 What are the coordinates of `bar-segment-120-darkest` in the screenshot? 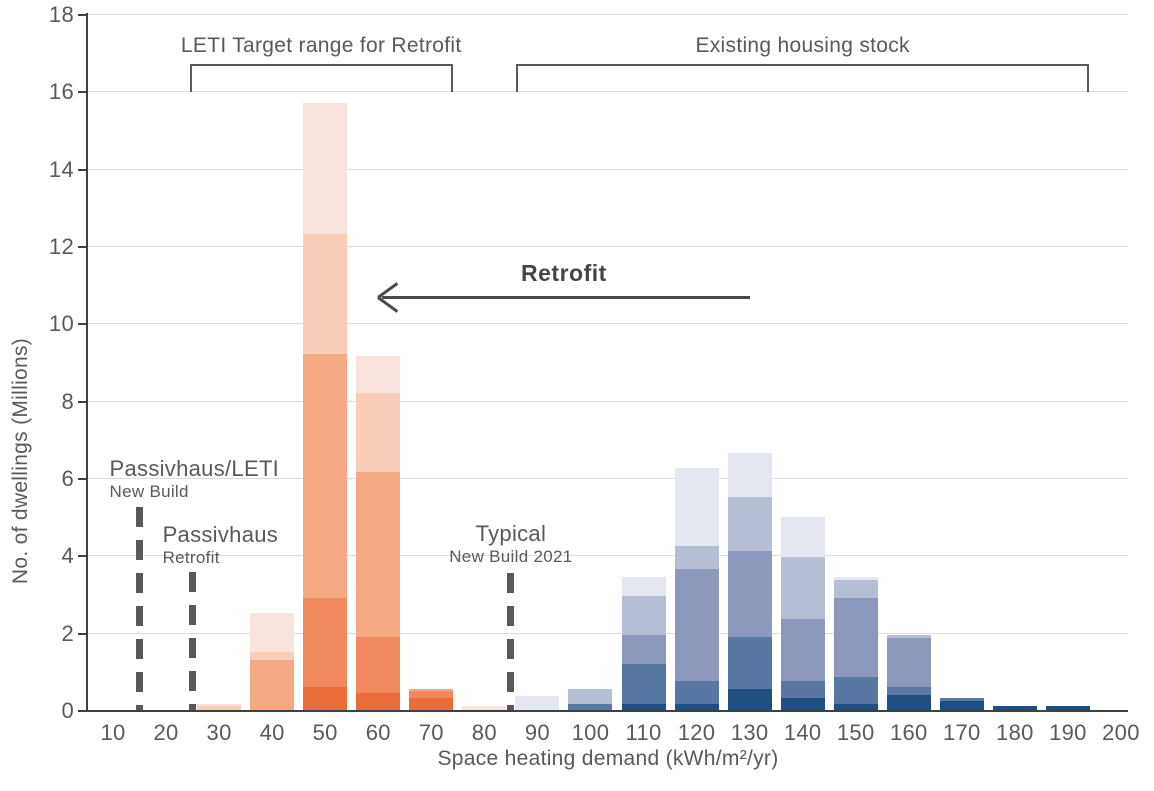 It's located at (696, 707).